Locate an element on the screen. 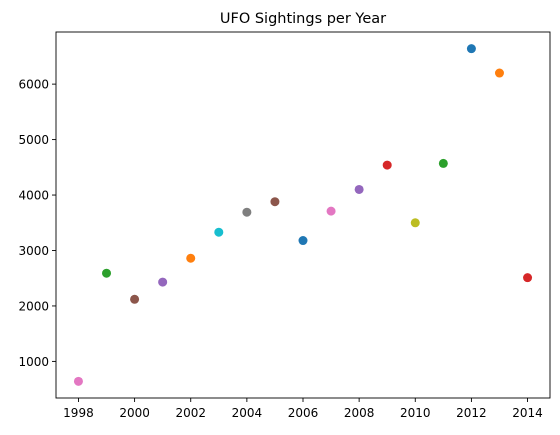  x-tick-label: 2006 is located at coordinates (303, 413).